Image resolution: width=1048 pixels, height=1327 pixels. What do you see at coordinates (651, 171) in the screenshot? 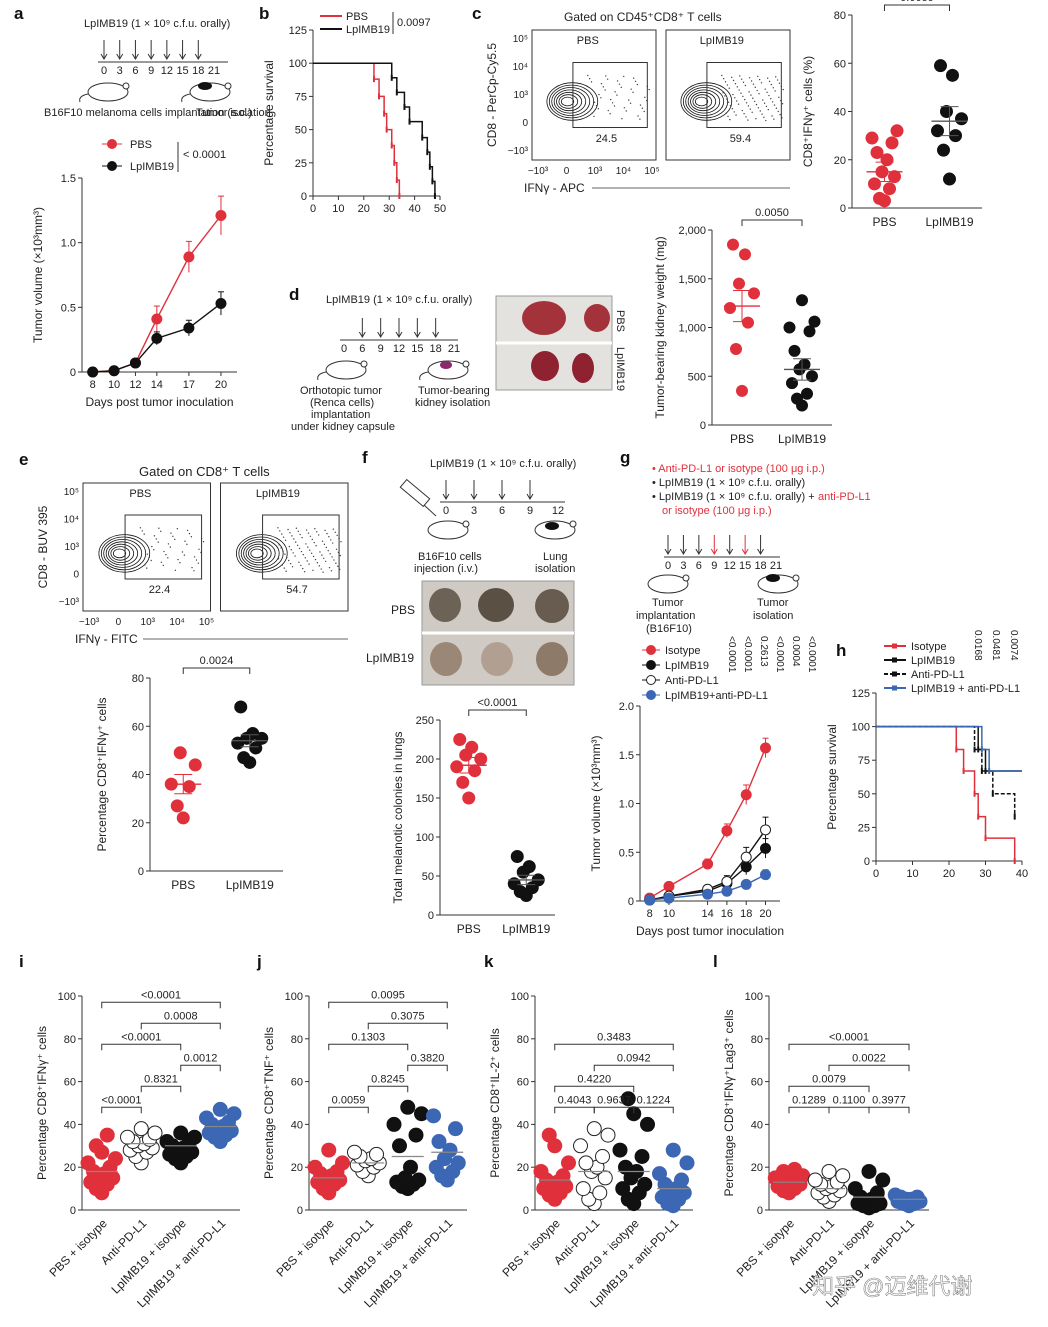
I see `flow-x-tick: 10⁵` at bounding box center [651, 171].